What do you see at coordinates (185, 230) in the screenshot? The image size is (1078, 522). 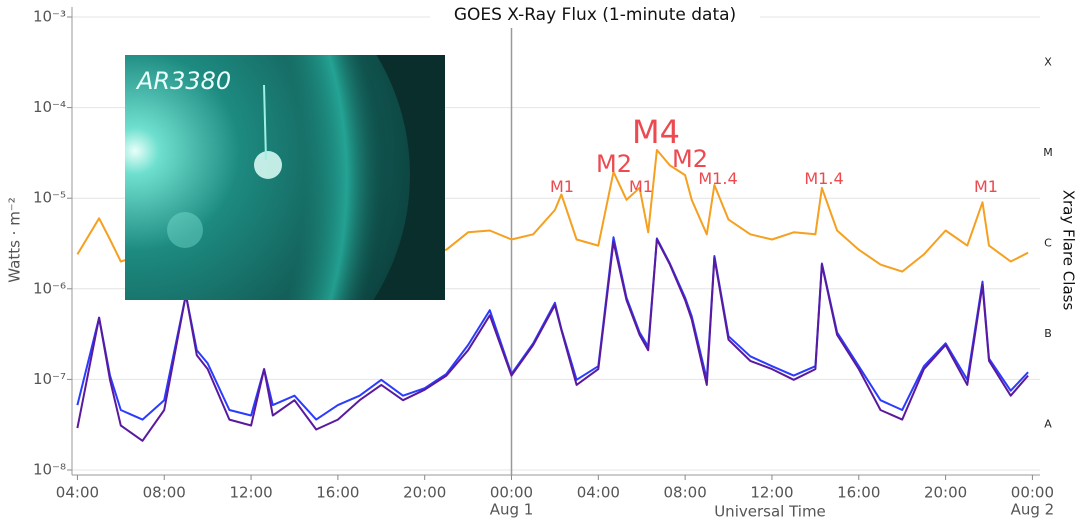 I see `inset-region` at bounding box center [185, 230].